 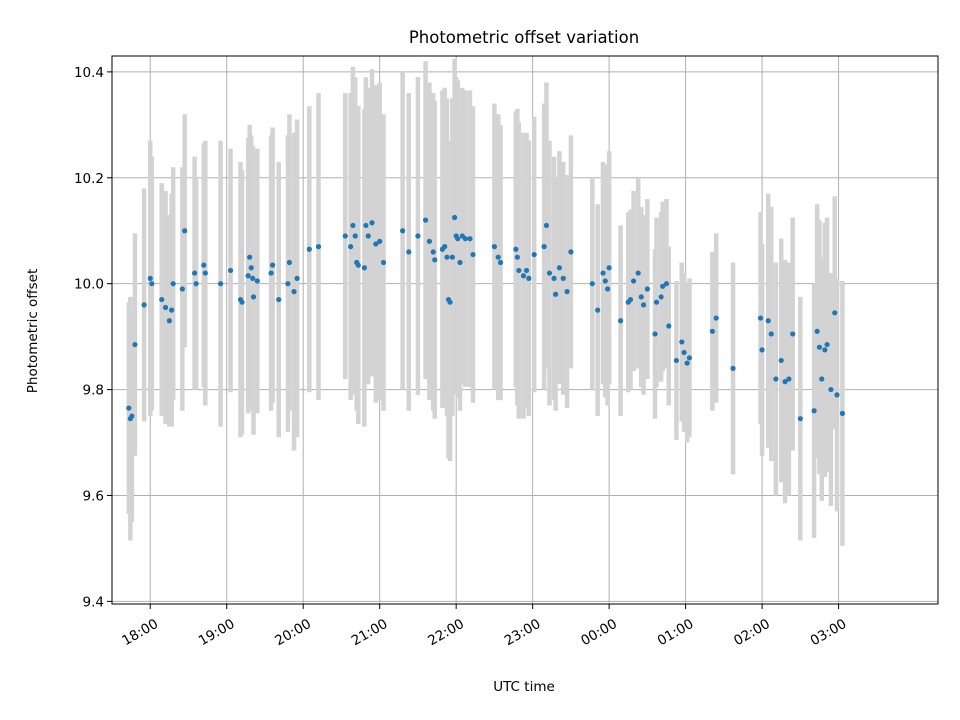 I want to click on y-tick-label: 10.2, so click(x=89, y=179).